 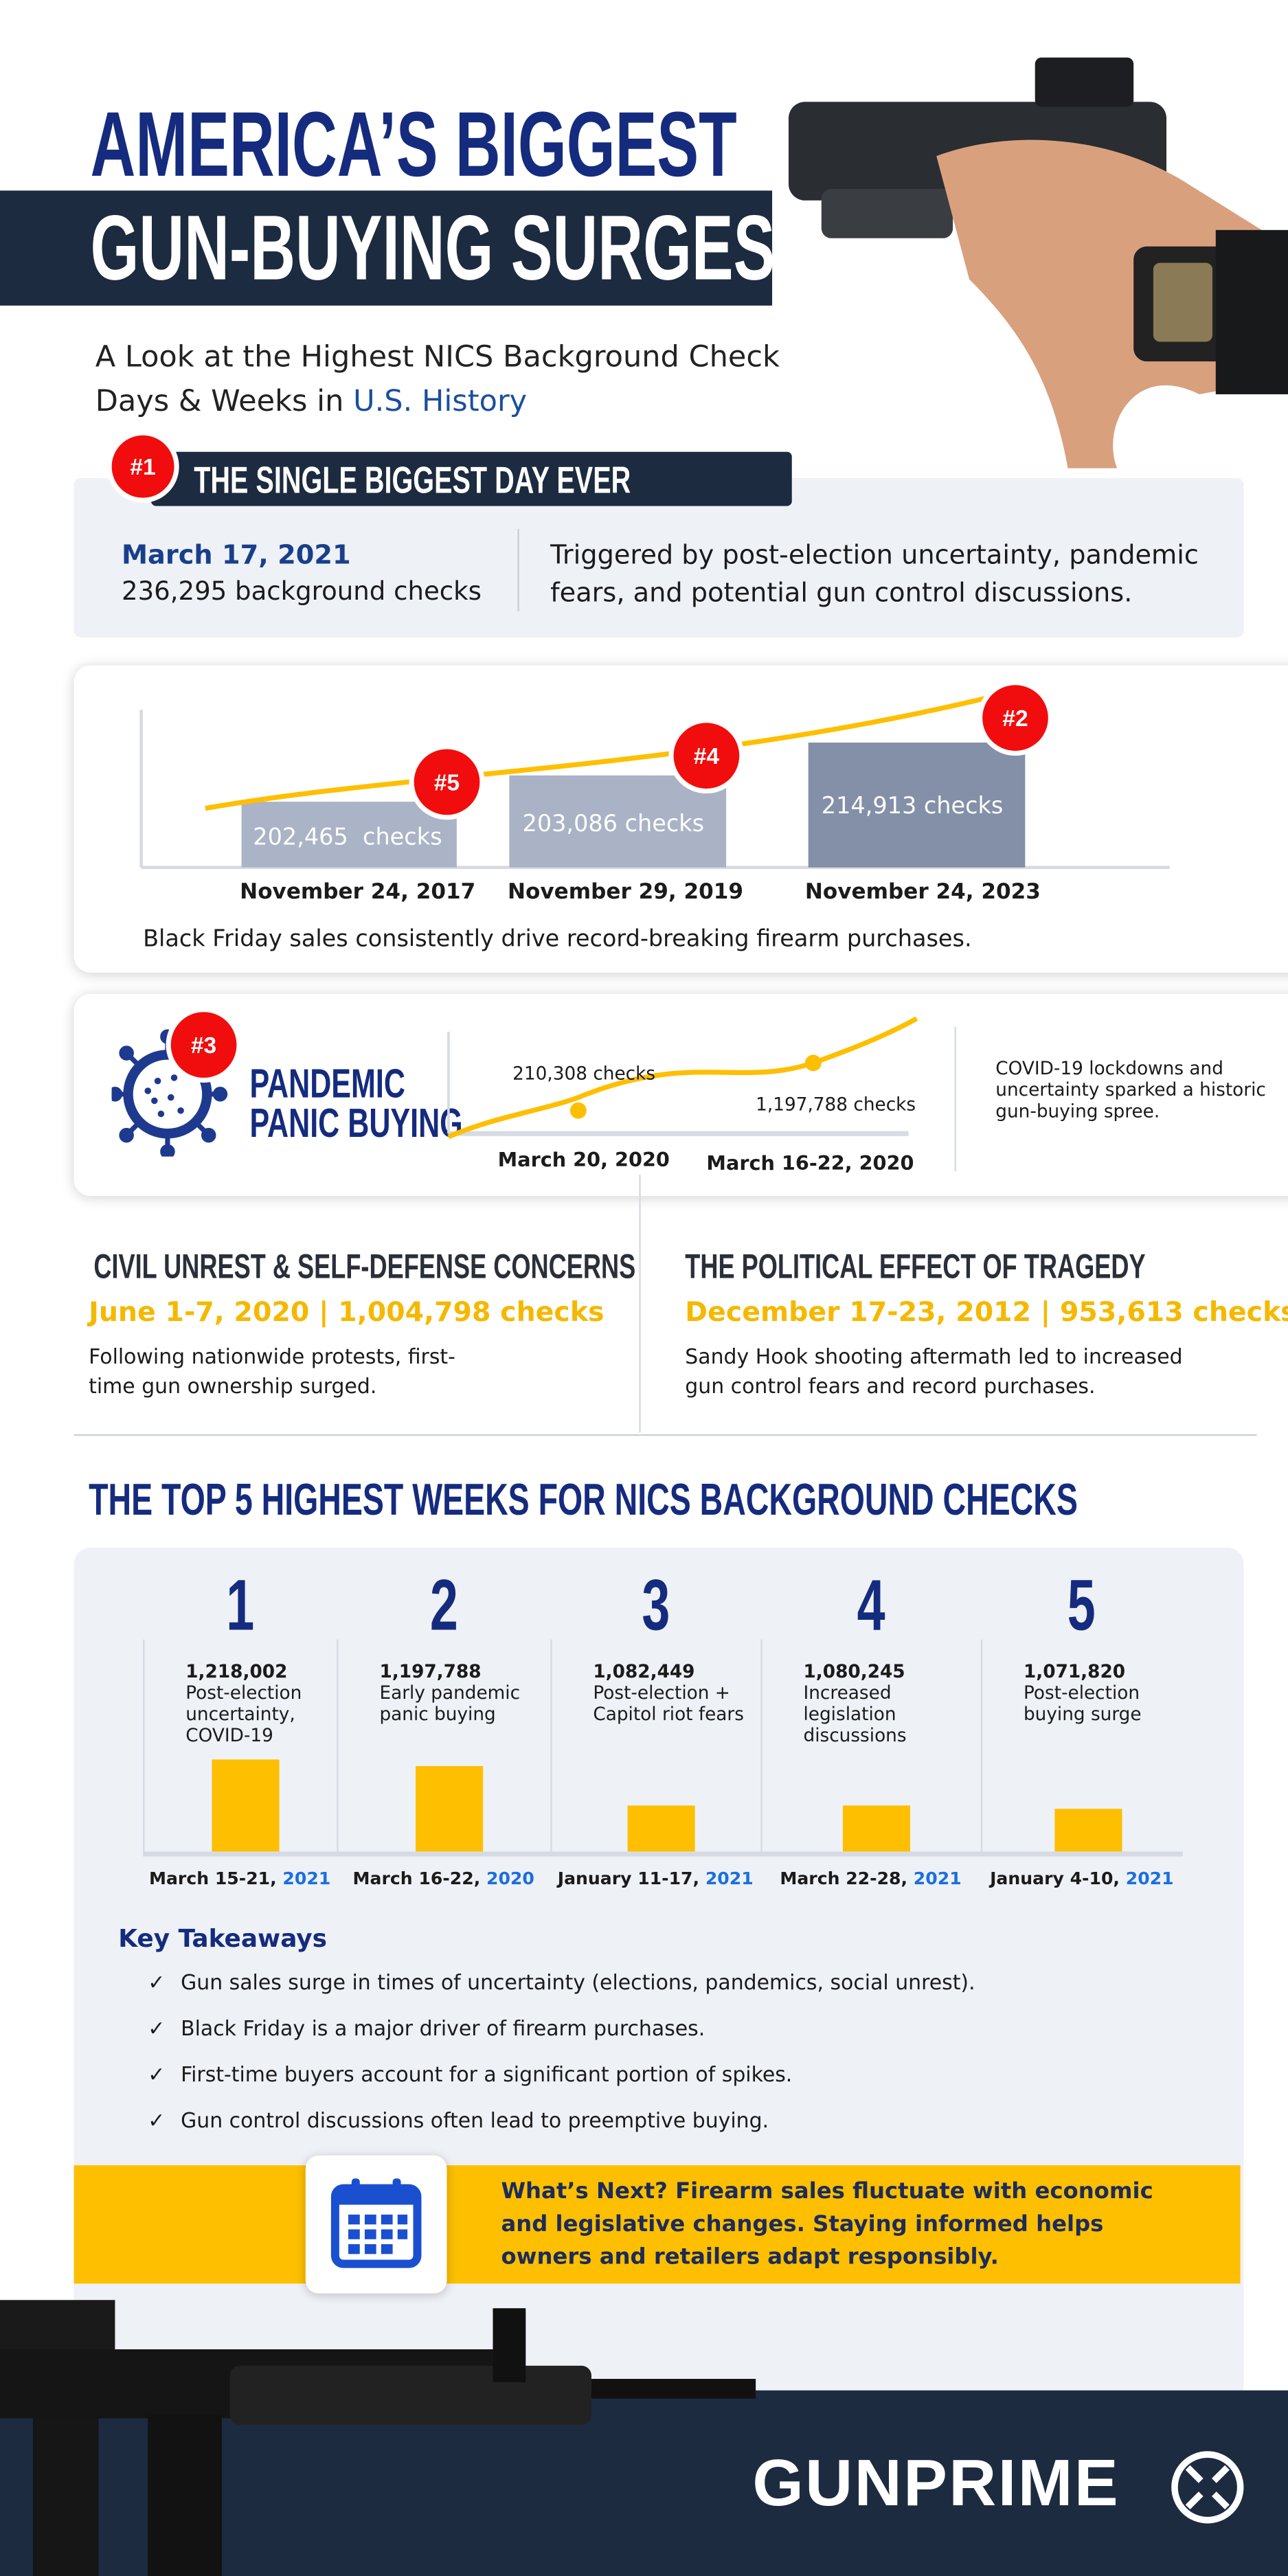 What do you see at coordinates (450, 1704) in the screenshot?
I see `week-reason: Early pandemic panic buying` at bounding box center [450, 1704].